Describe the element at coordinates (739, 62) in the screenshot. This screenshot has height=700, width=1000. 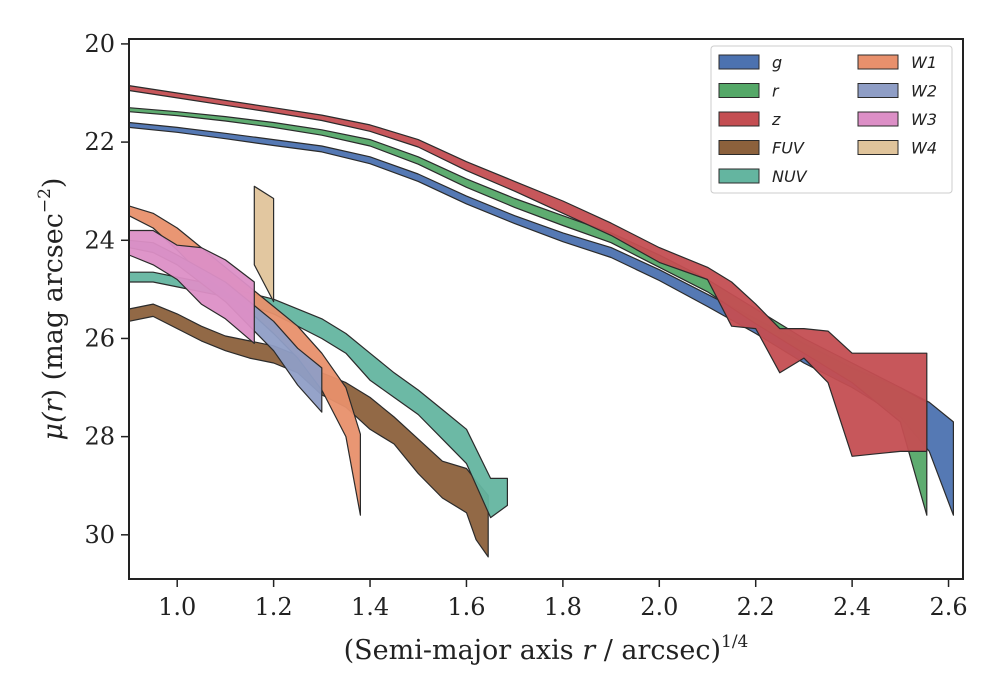
I see `legend-swatch-g` at that location.